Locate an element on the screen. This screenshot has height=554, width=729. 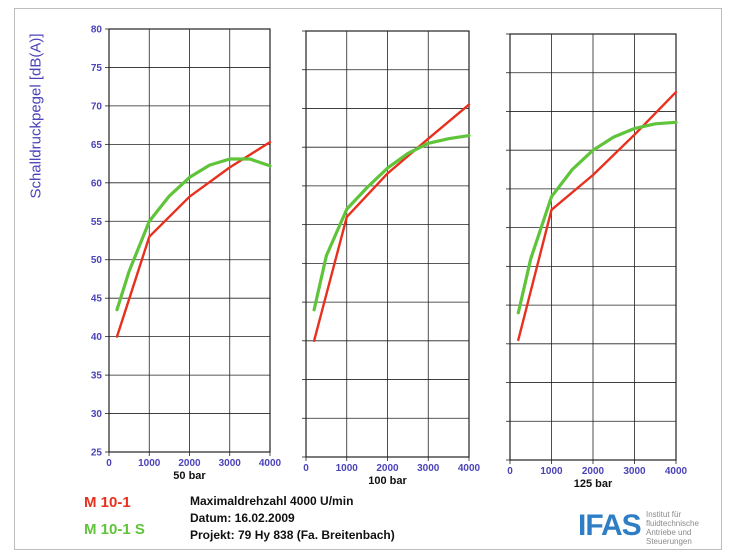
panel-title-3: 125 bar is located at coordinates (593, 484).